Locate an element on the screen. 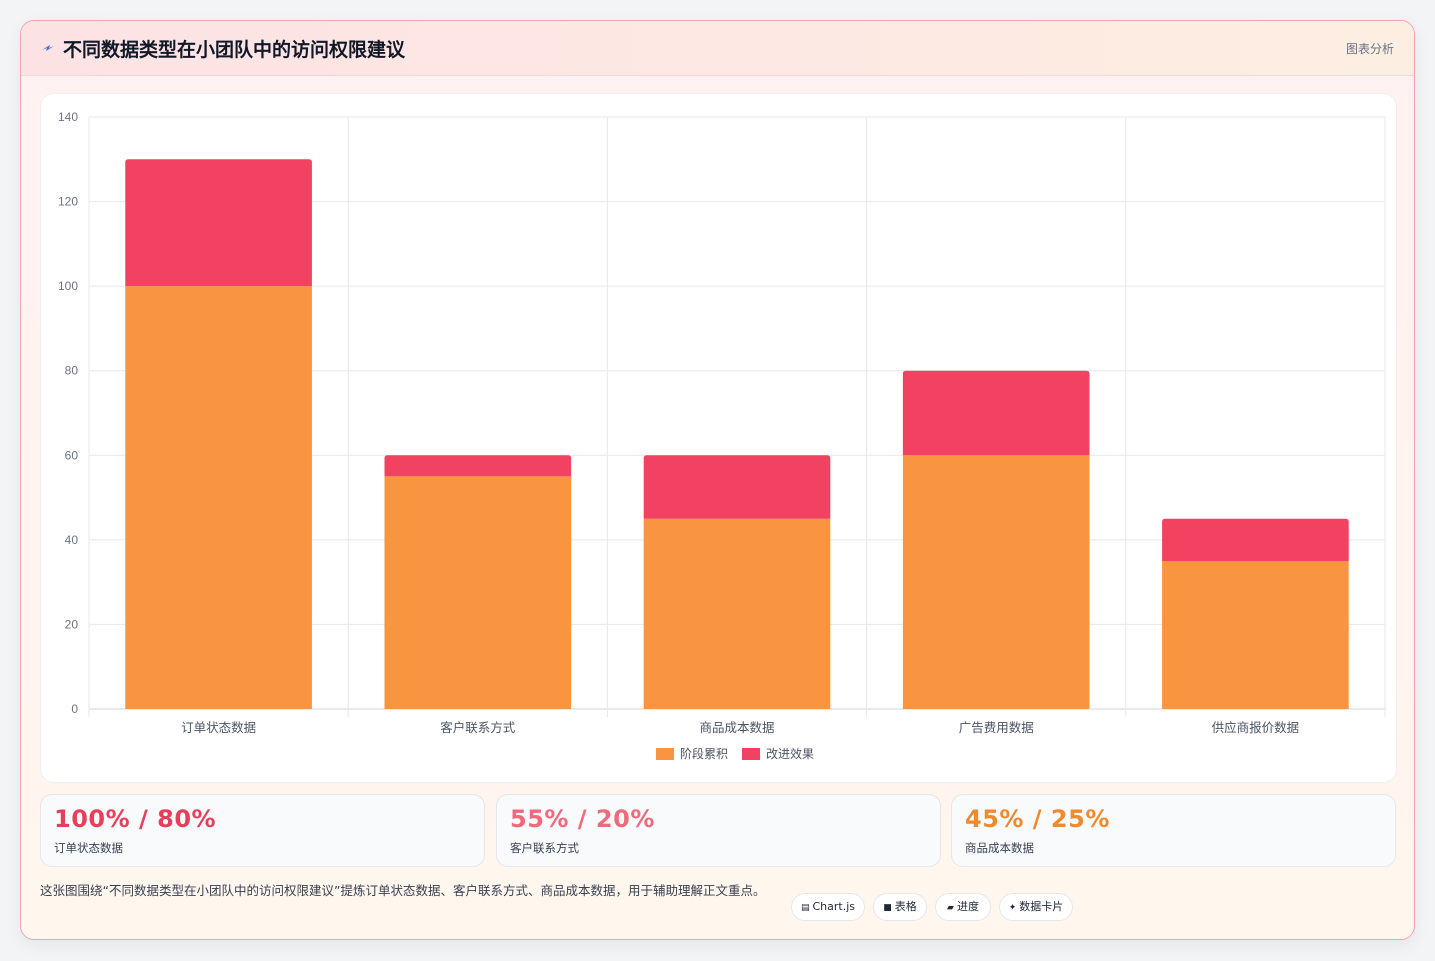 This screenshot has height=961, width=1435. chip-chartjs: ▤ Chart.js is located at coordinates (828, 907).